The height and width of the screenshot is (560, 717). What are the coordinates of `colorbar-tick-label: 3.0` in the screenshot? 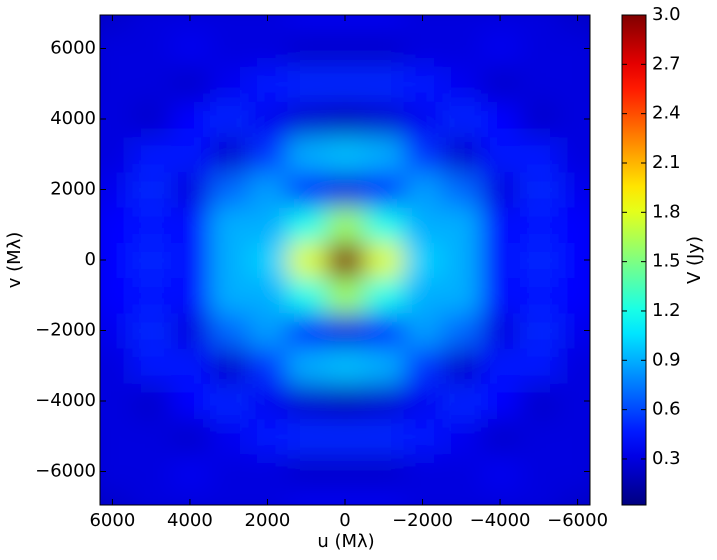 It's located at (666, 14).